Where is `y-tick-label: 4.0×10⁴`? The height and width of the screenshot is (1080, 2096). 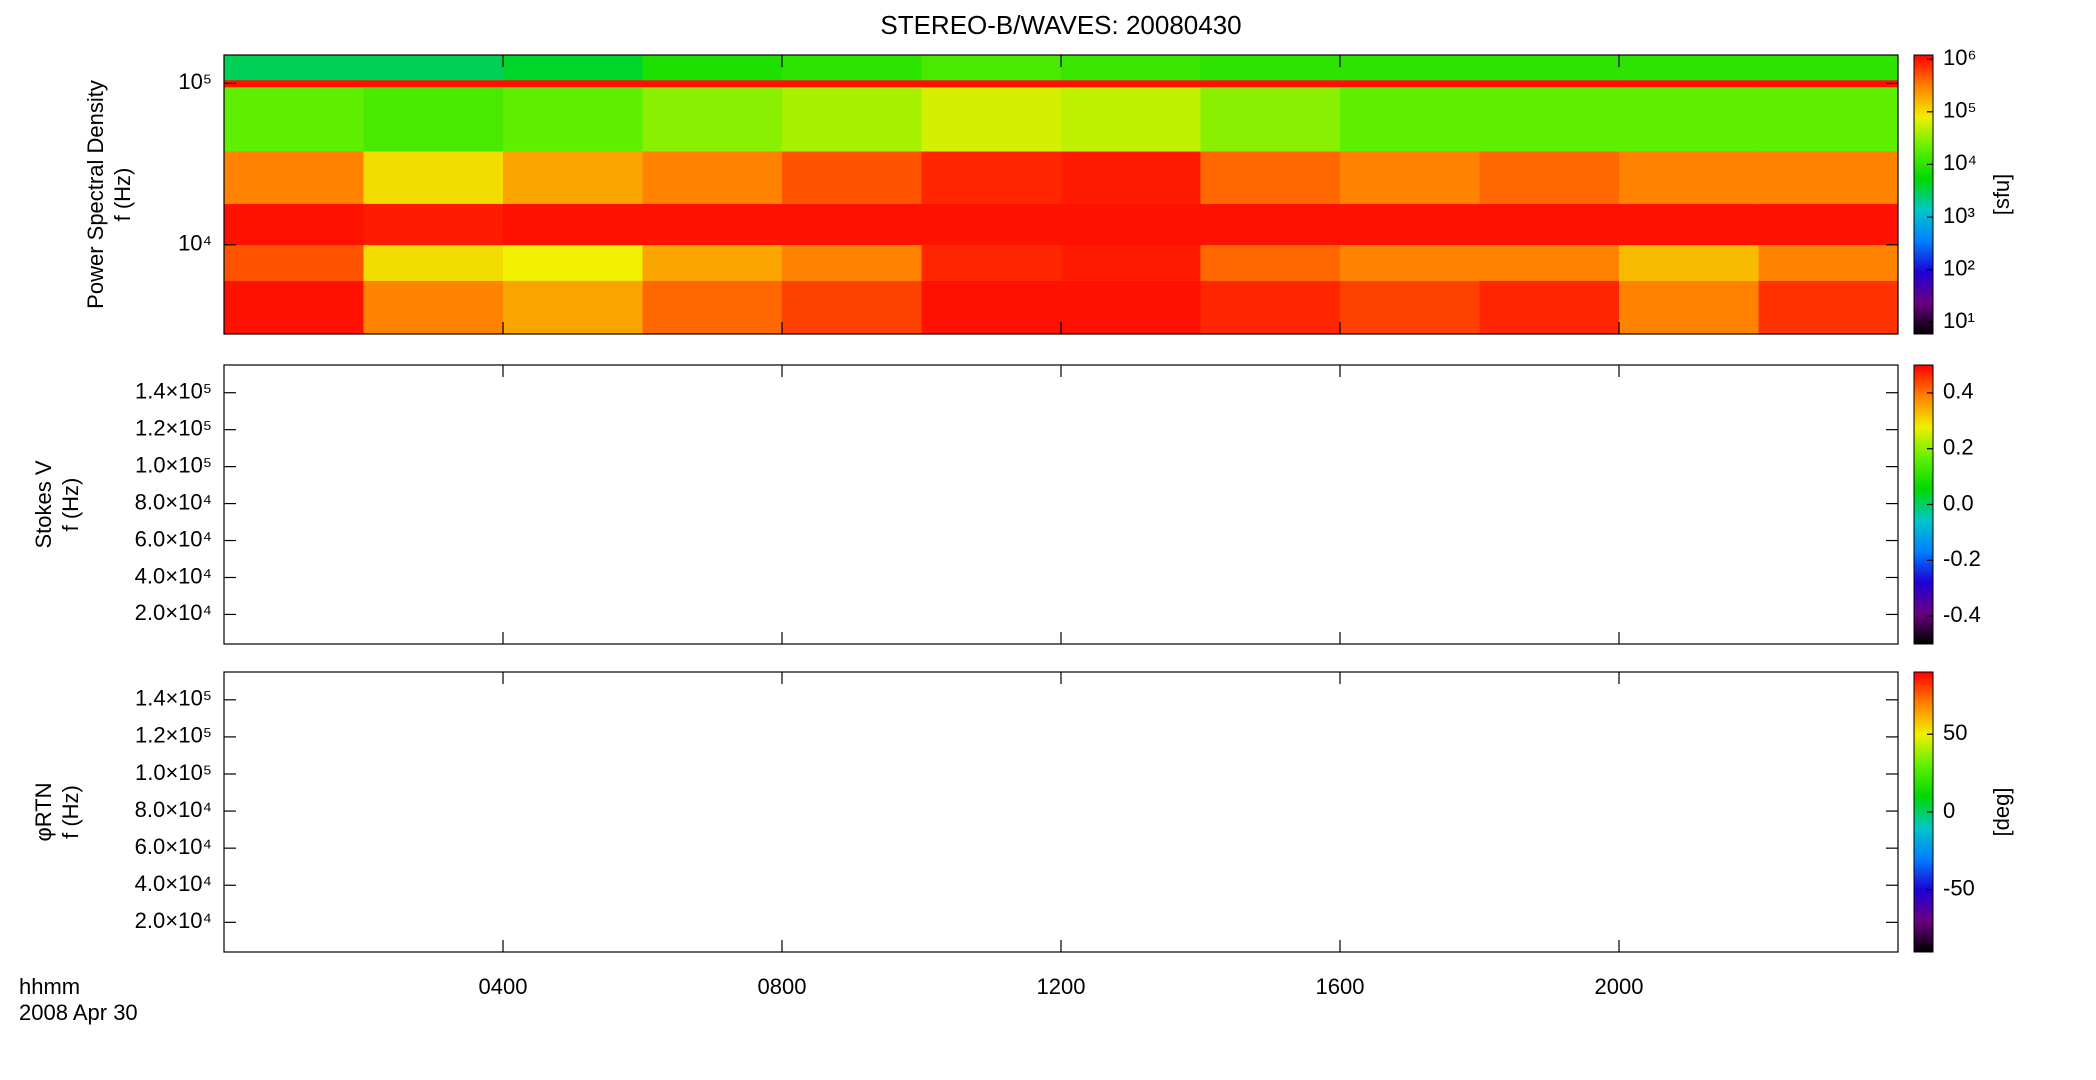 y-tick-label: 4.0×10⁴ is located at coordinates (173, 883).